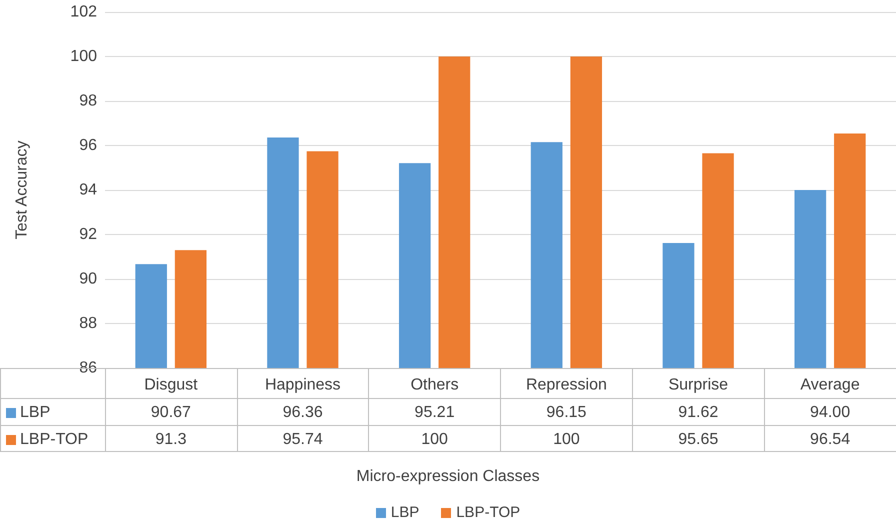 Image resolution: width=896 pixels, height=523 pixels. Describe the element at coordinates (88, 234) in the screenshot. I see `y-tick-label: 92` at that location.